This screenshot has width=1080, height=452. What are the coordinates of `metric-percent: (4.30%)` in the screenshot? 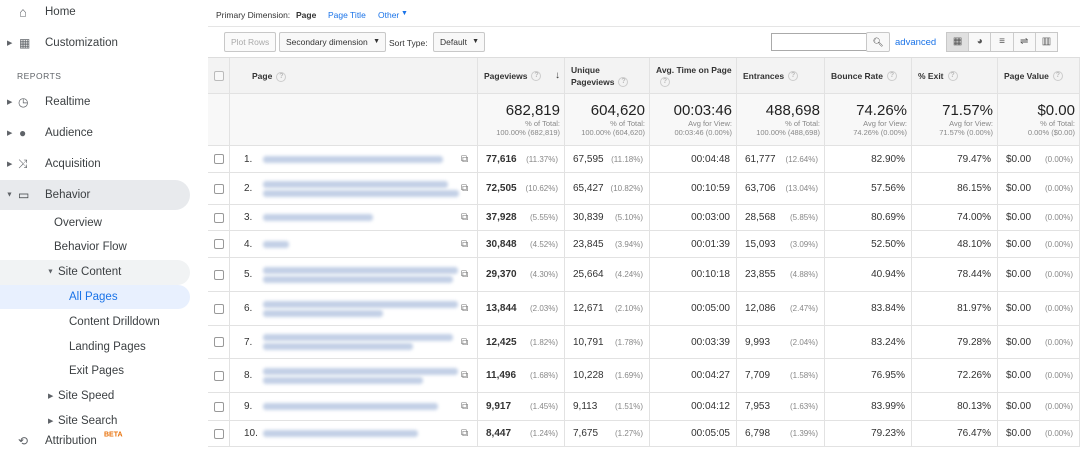 It's located at (543, 274).